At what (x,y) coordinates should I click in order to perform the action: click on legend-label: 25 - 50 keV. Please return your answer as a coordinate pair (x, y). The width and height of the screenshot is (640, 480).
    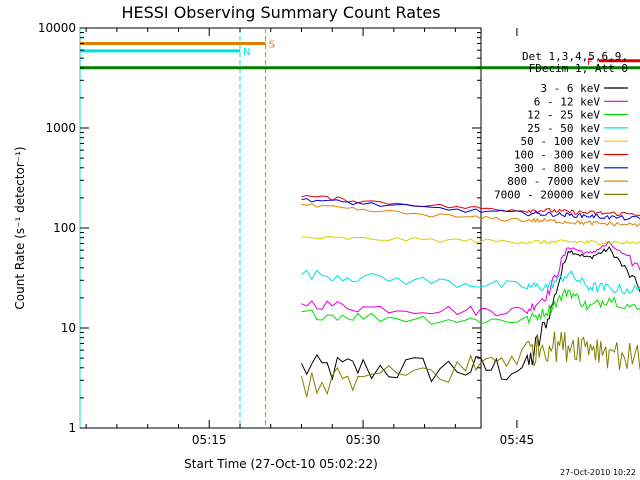
    Looking at the image, I should click on (563, 128).